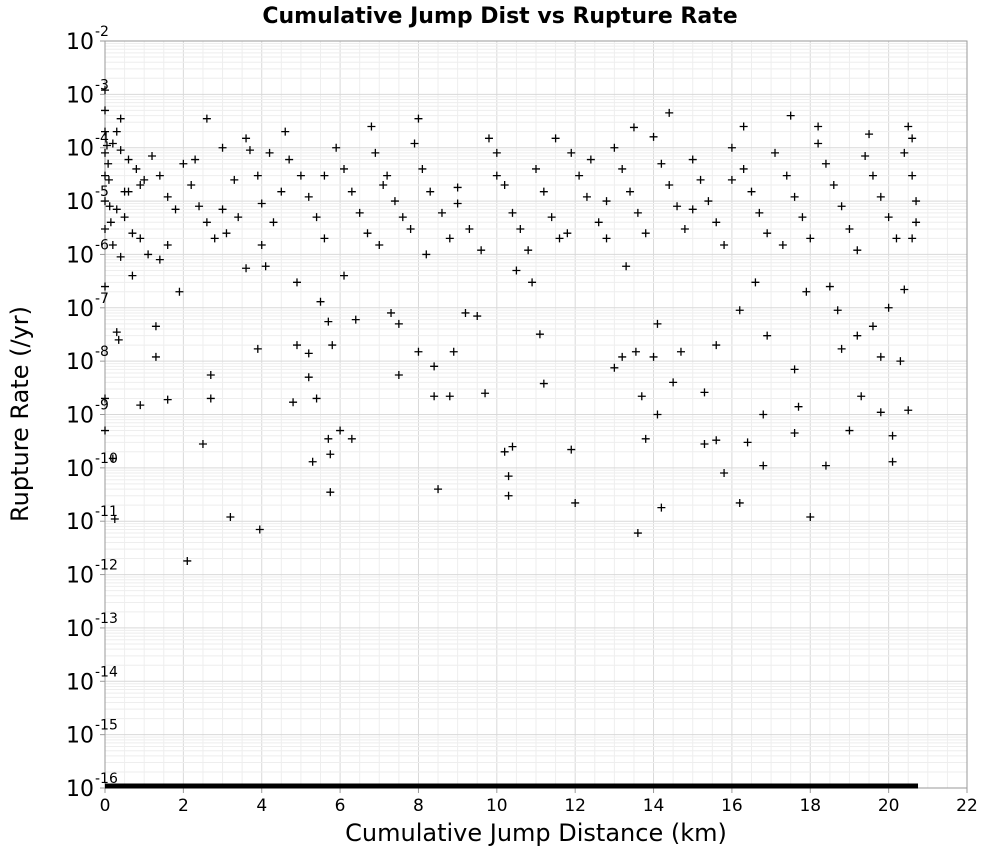 The image size is (1000, 850). Describe the element at coordinates (889, 806) in the screenshot. I see `x-tick-label: 20` at that location.